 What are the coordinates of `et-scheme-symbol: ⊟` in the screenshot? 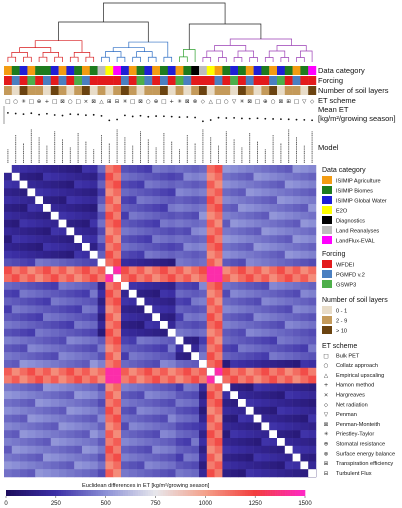 It's located at (117, 102).